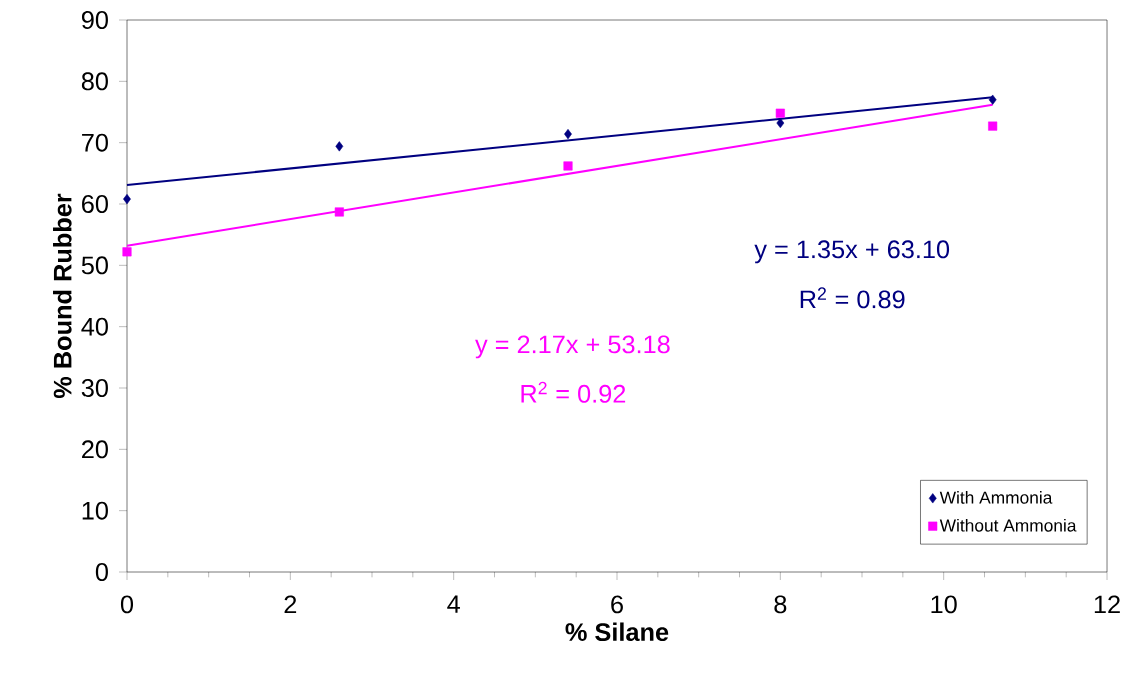 The height and width of the screenshot is (696, 1135). Describe the element at coordinates (453, 604) in the screenshot. I see `x-tick-label: 4` at that location.